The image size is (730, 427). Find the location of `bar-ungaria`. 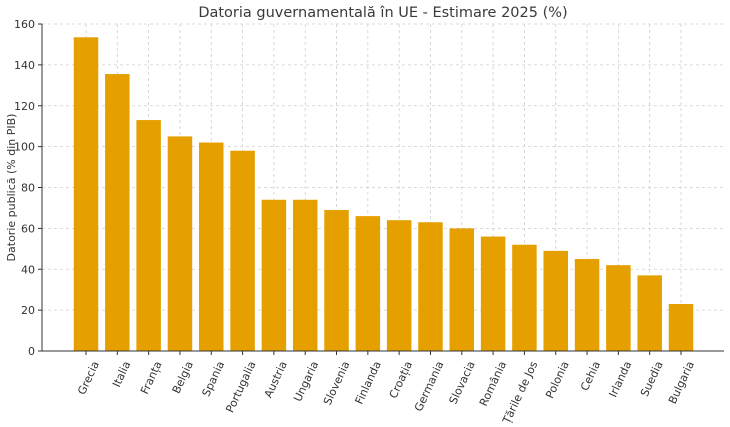

bar-ungaria is located at coordinates (305, 275).